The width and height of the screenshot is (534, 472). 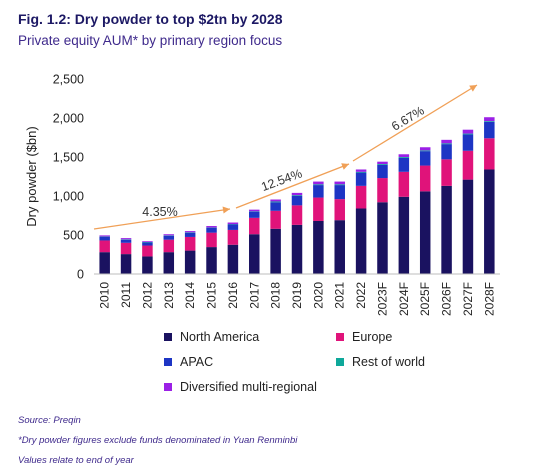 I want to click on y-axis-label: Dry powder ($bn), so click(x=31, y=176).